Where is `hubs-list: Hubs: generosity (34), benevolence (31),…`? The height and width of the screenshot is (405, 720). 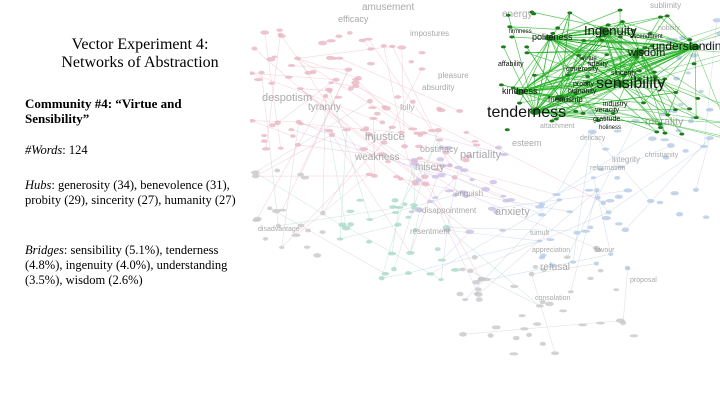
hubs-list: Hubs: generosity (34), benevolence (31),… is located at coordinates (132, 193).